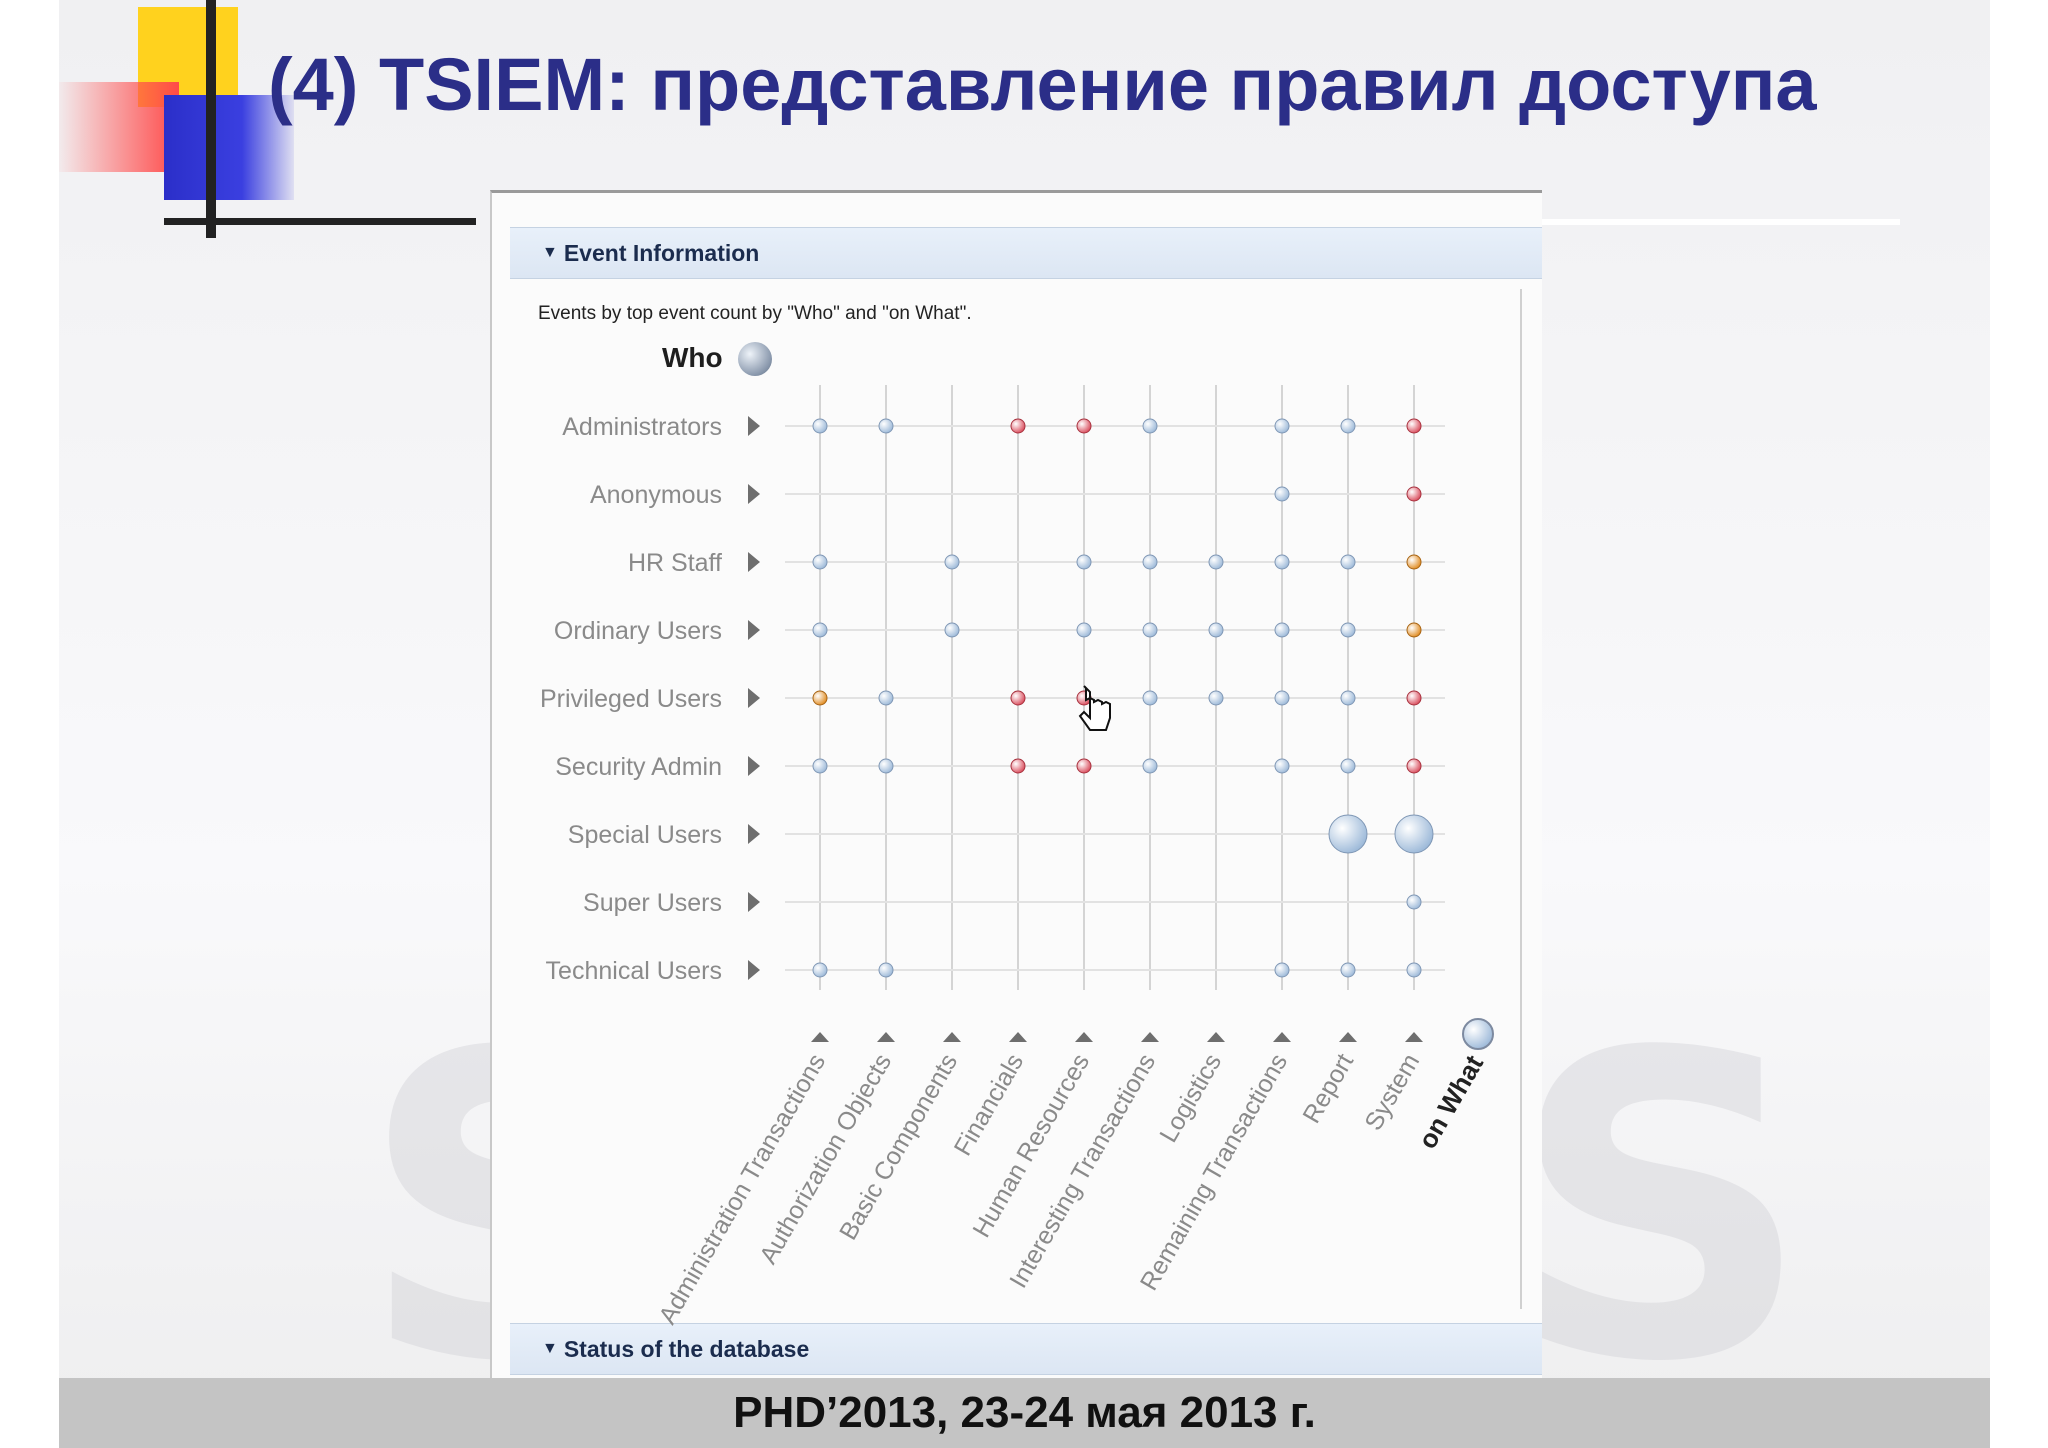 Image resolution: width=2048 pixels, height=1448 pixels. I want to click on slide-title: (4) TSIEM: представление правил доступа, so click(1042, 84).